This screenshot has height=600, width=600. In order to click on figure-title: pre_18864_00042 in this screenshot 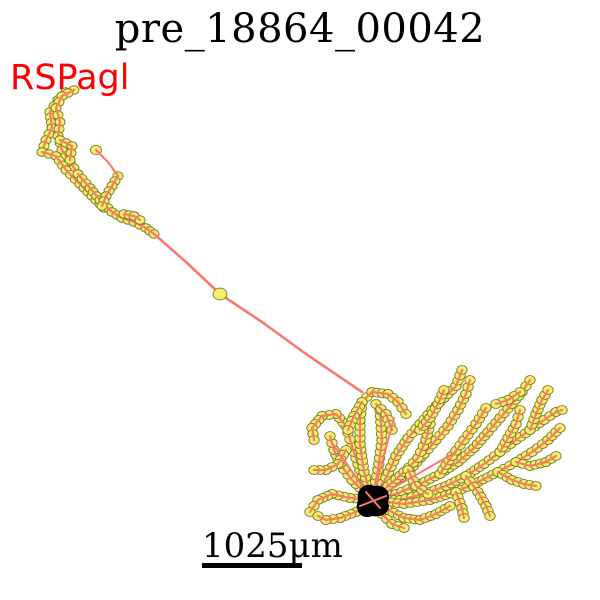, I will do `click(300, 29)`.